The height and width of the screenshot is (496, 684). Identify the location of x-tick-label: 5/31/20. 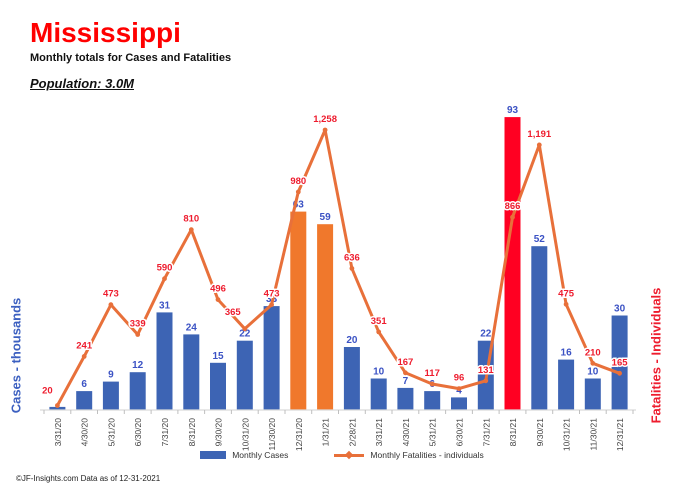
(111, 432).